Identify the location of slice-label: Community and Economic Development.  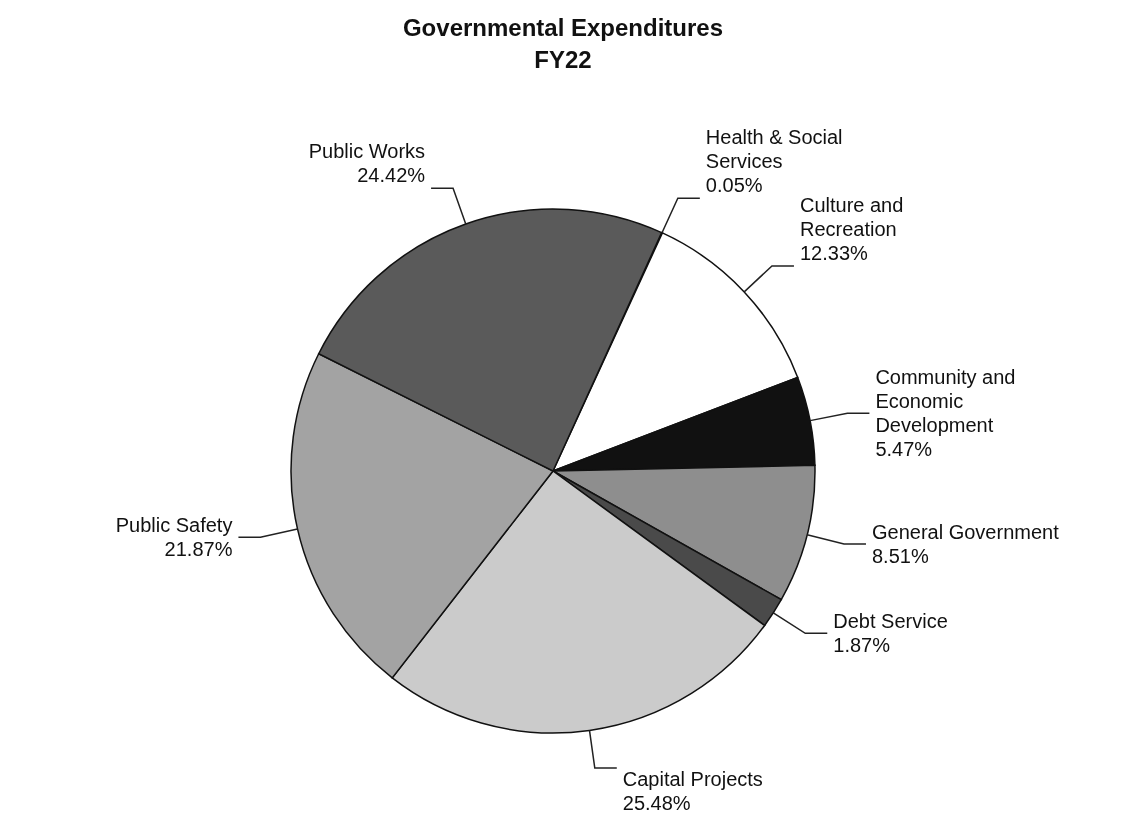
(945, 401).